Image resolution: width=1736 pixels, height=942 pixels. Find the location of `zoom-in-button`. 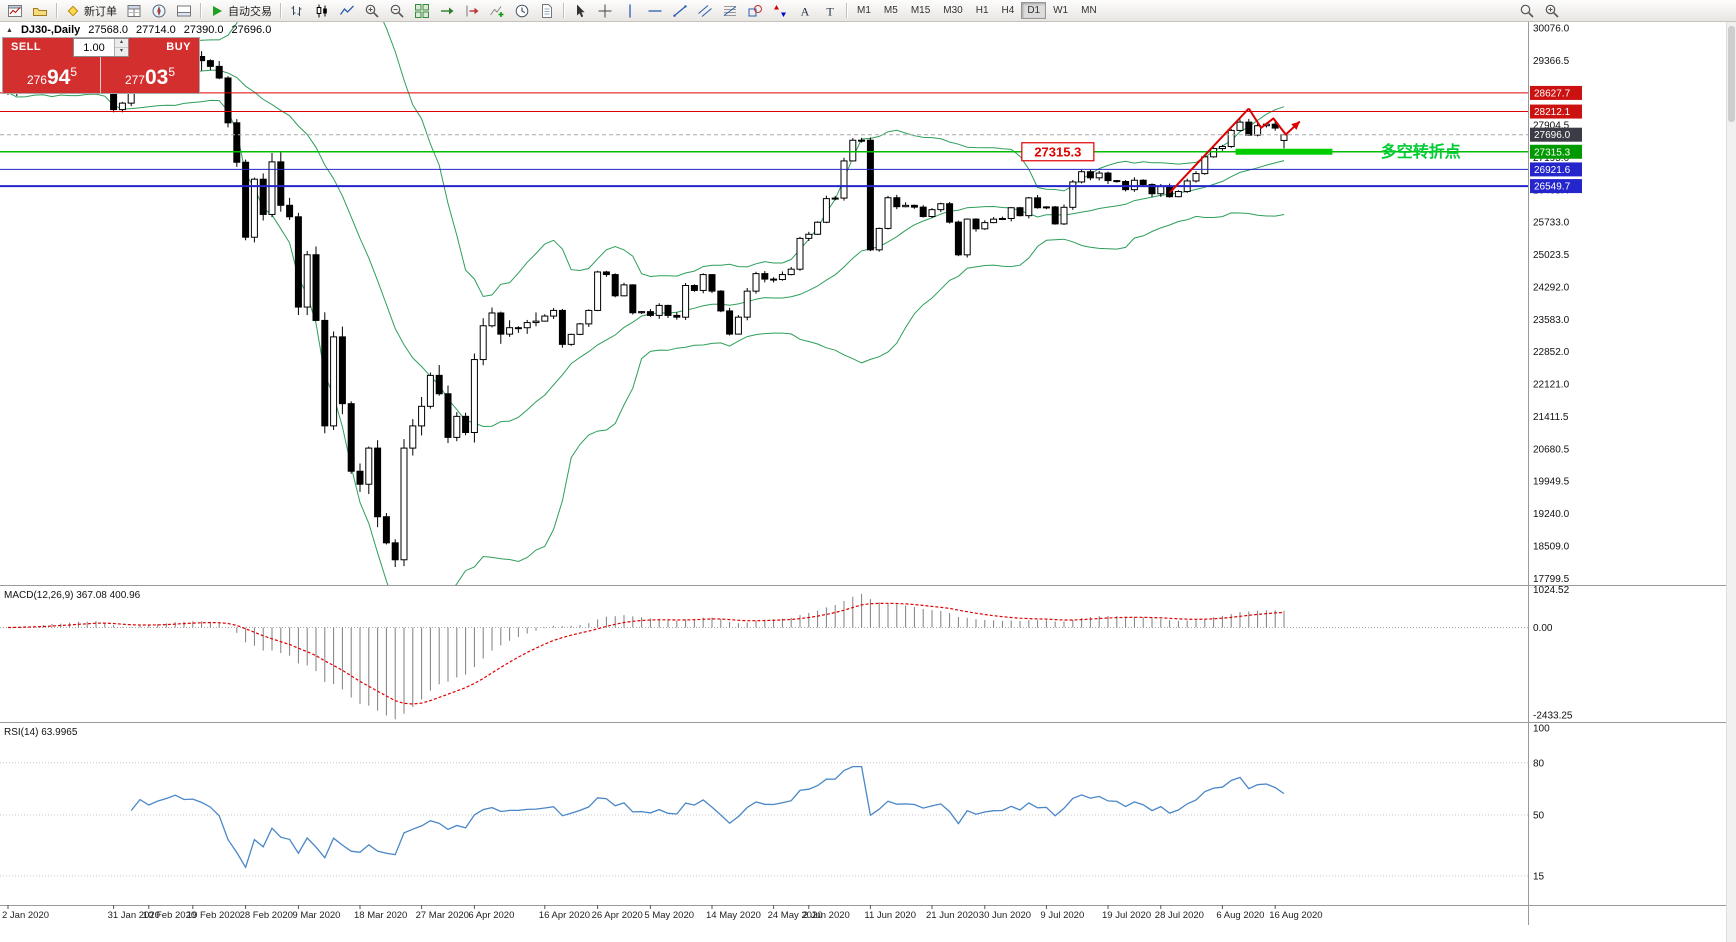

zoom-in-button is located at coordinates (372, 10).